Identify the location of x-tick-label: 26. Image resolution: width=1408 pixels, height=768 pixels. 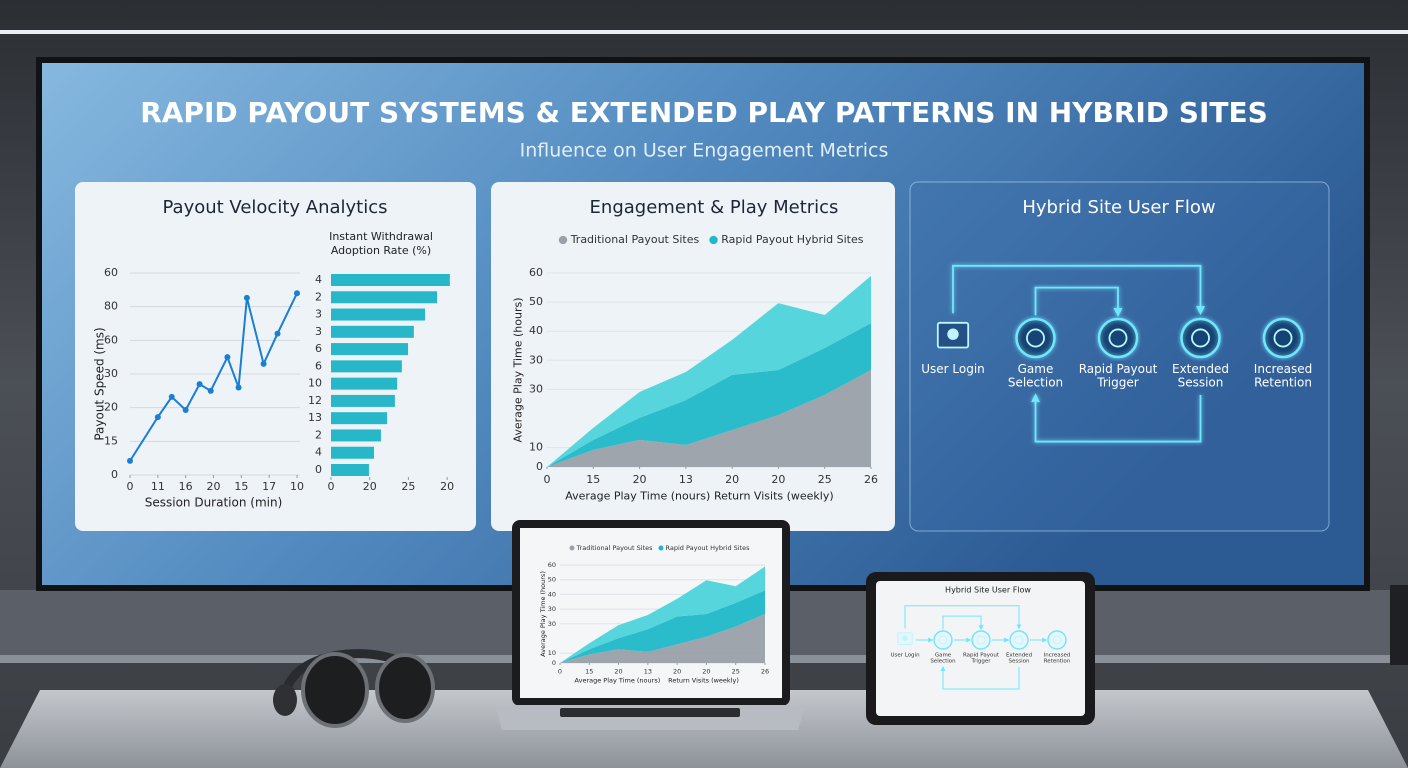
(871, 479).